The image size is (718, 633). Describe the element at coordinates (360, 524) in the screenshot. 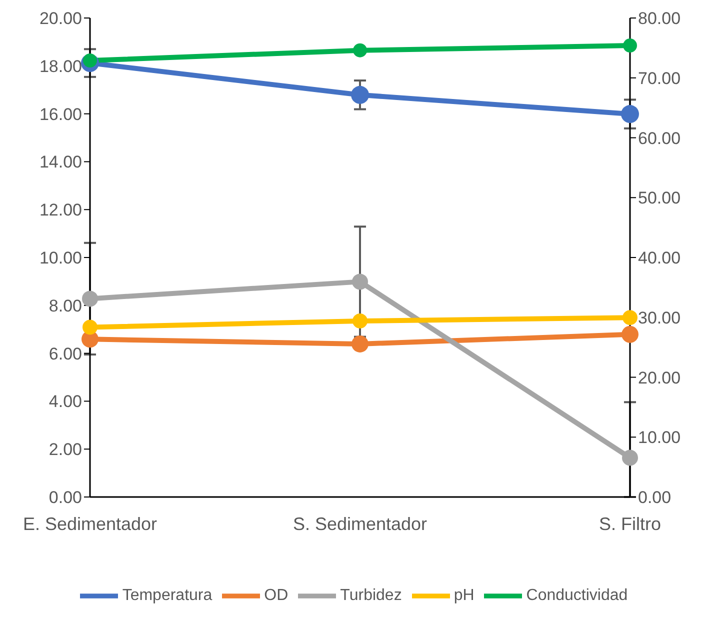

I see `x-tick-label: S. Sedimentador` at that location.